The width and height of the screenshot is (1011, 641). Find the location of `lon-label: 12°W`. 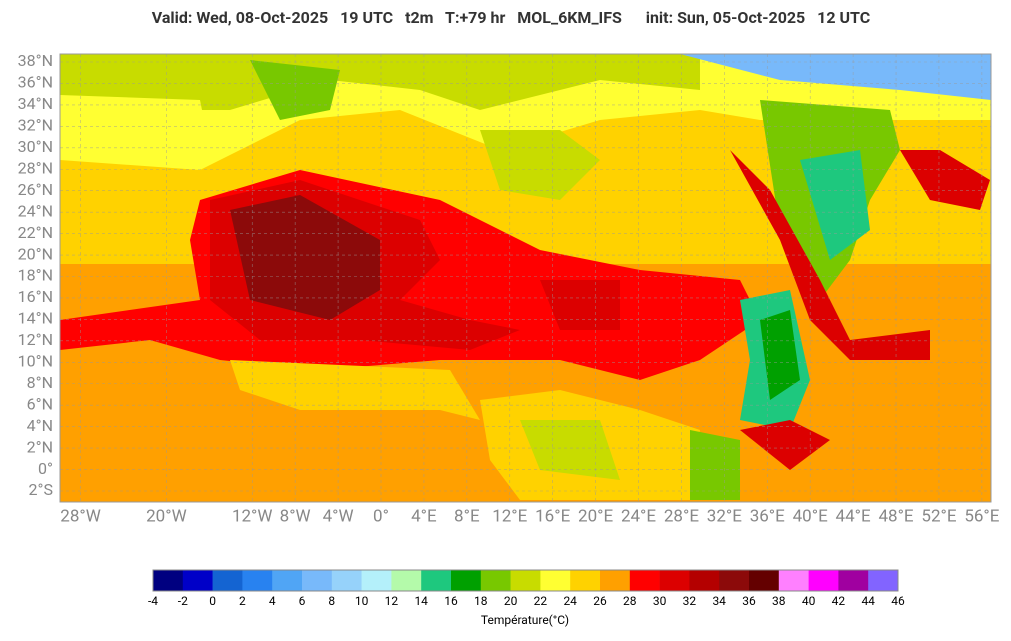

lon-label: 12°W is located at coordinates (252, 516).